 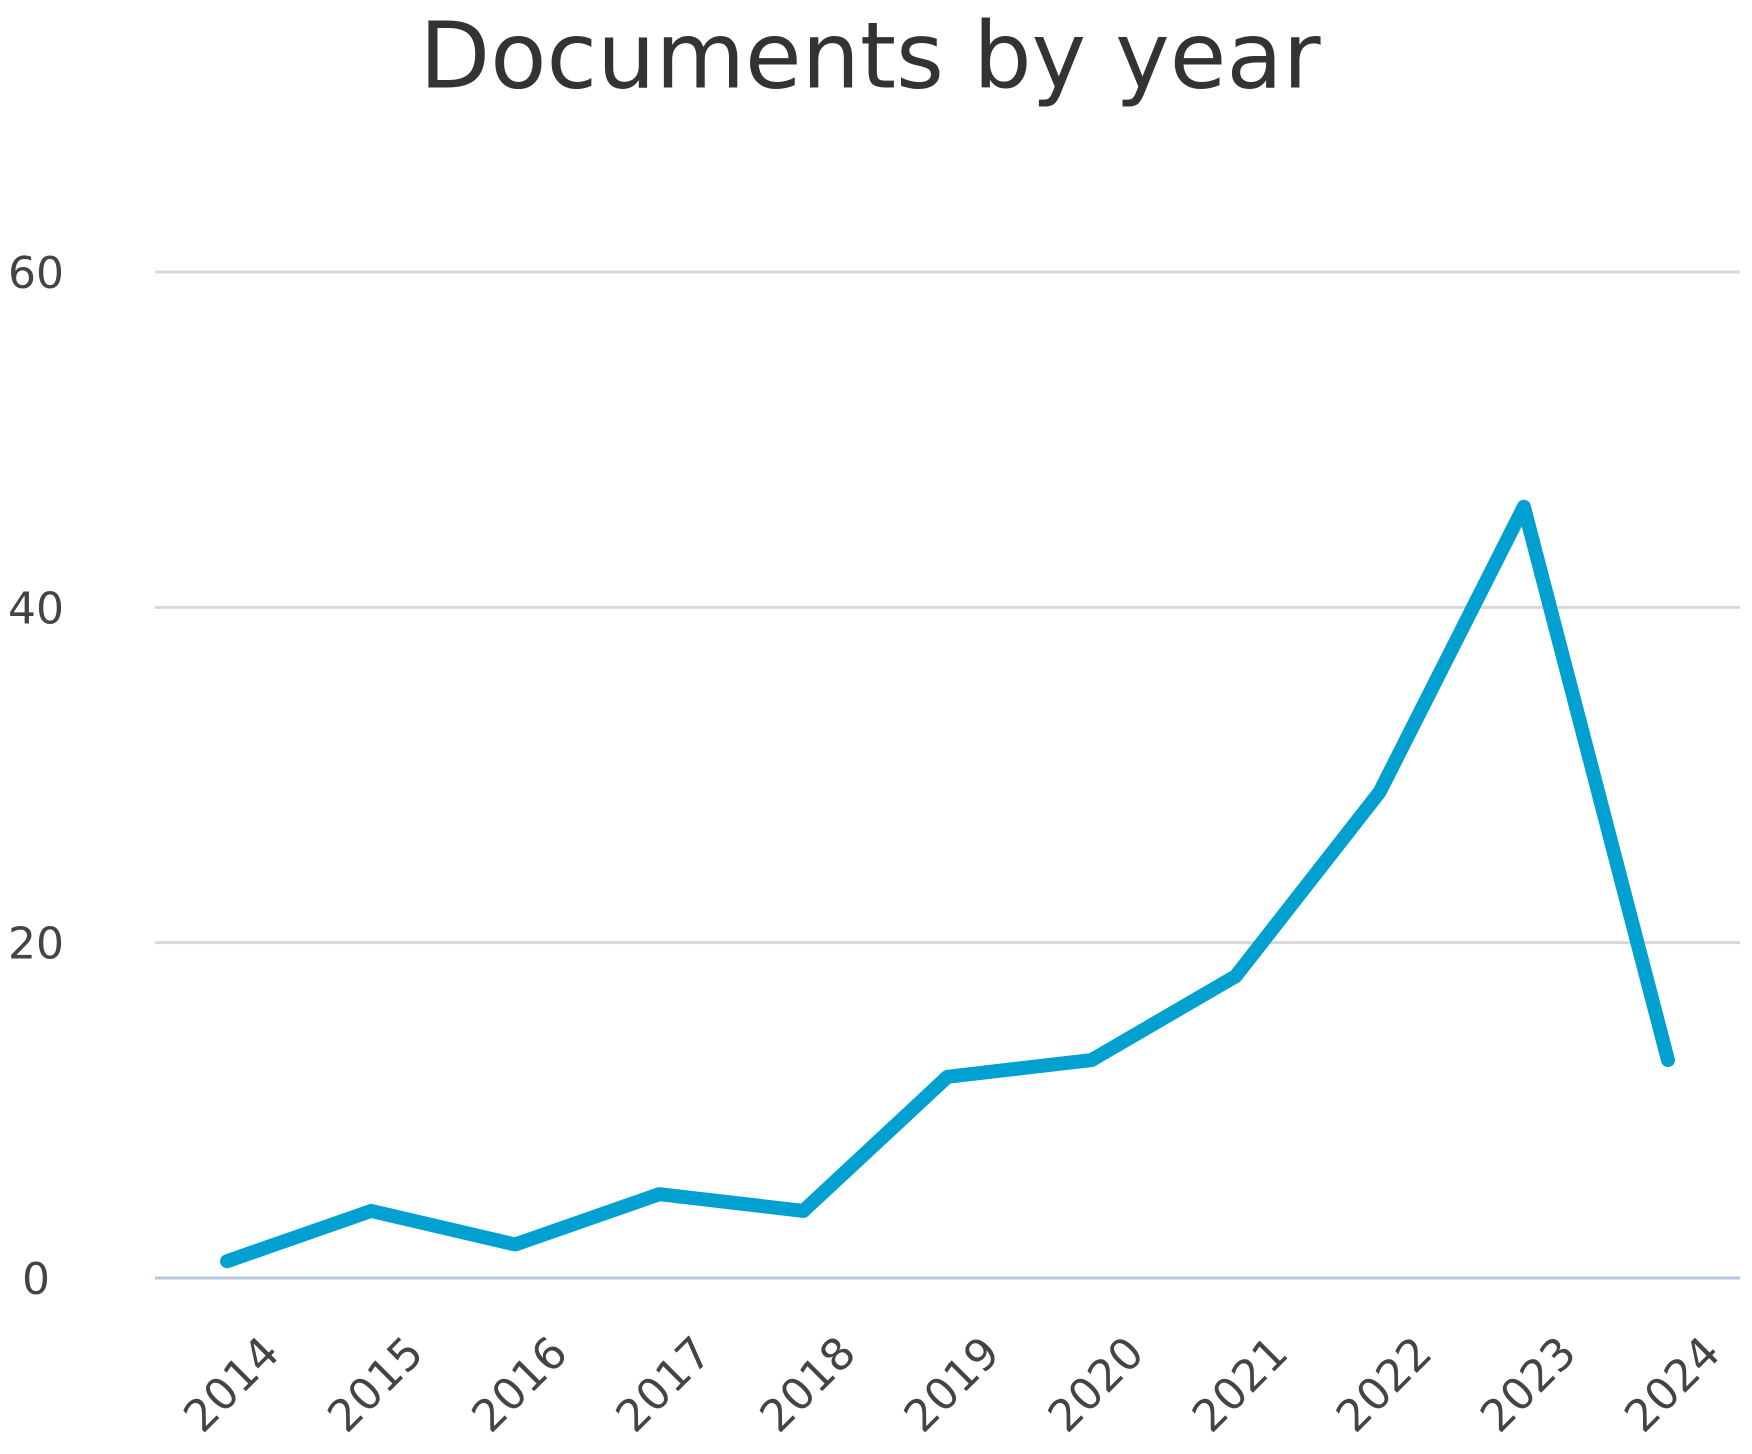 I want to click on y-tick-label: 60, so click(x=36, y=273).